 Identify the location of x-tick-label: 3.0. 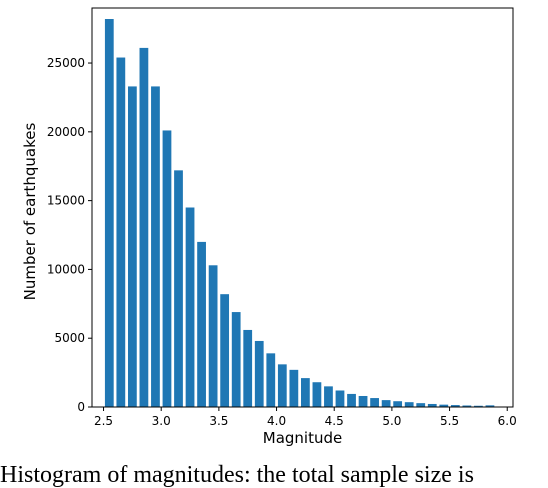
(161, 421).